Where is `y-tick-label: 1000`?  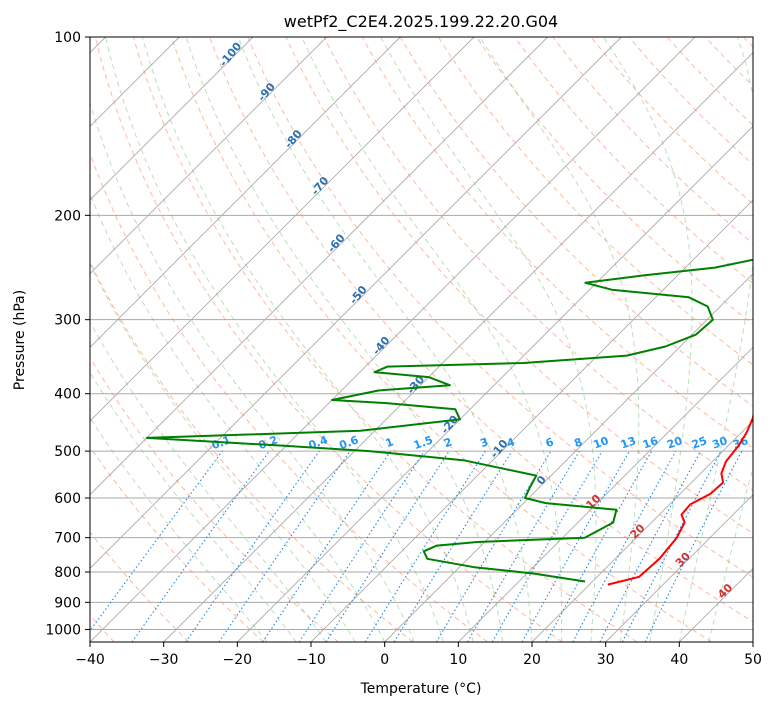 y-tick-label: 1000 is located at coordinates (63, 630).